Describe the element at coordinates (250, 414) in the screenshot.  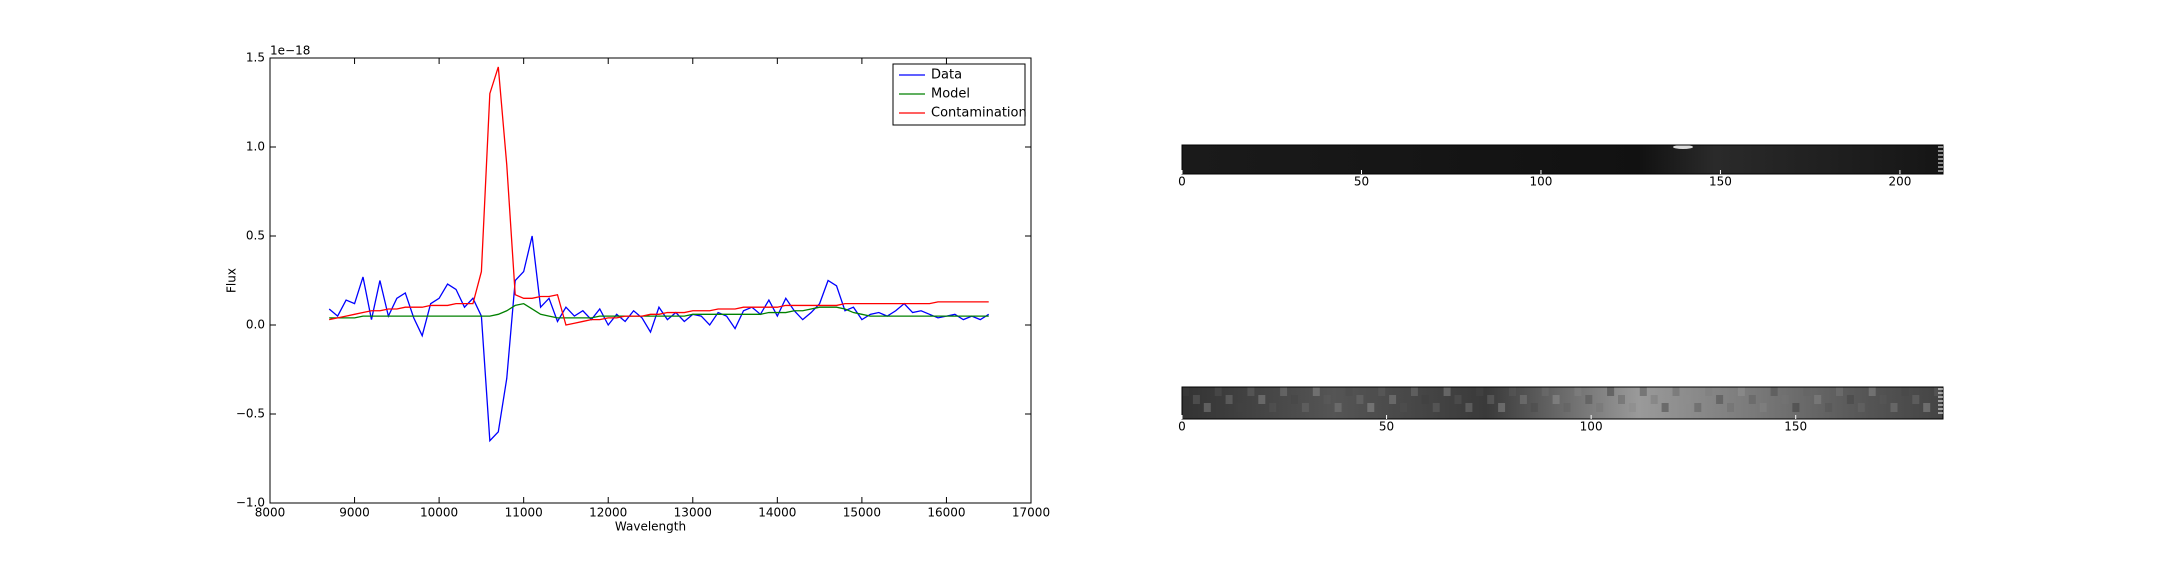
I see `y-tick-label: −0.5` at that location.